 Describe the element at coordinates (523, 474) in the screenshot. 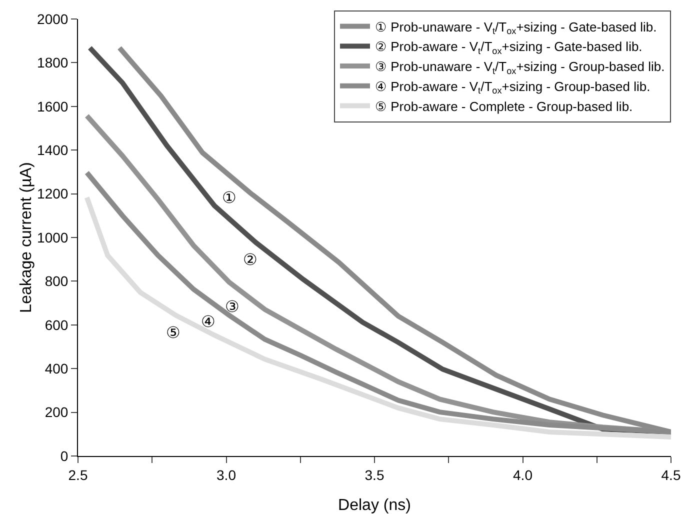

I see `x-tick-label: 4.0` at that location.